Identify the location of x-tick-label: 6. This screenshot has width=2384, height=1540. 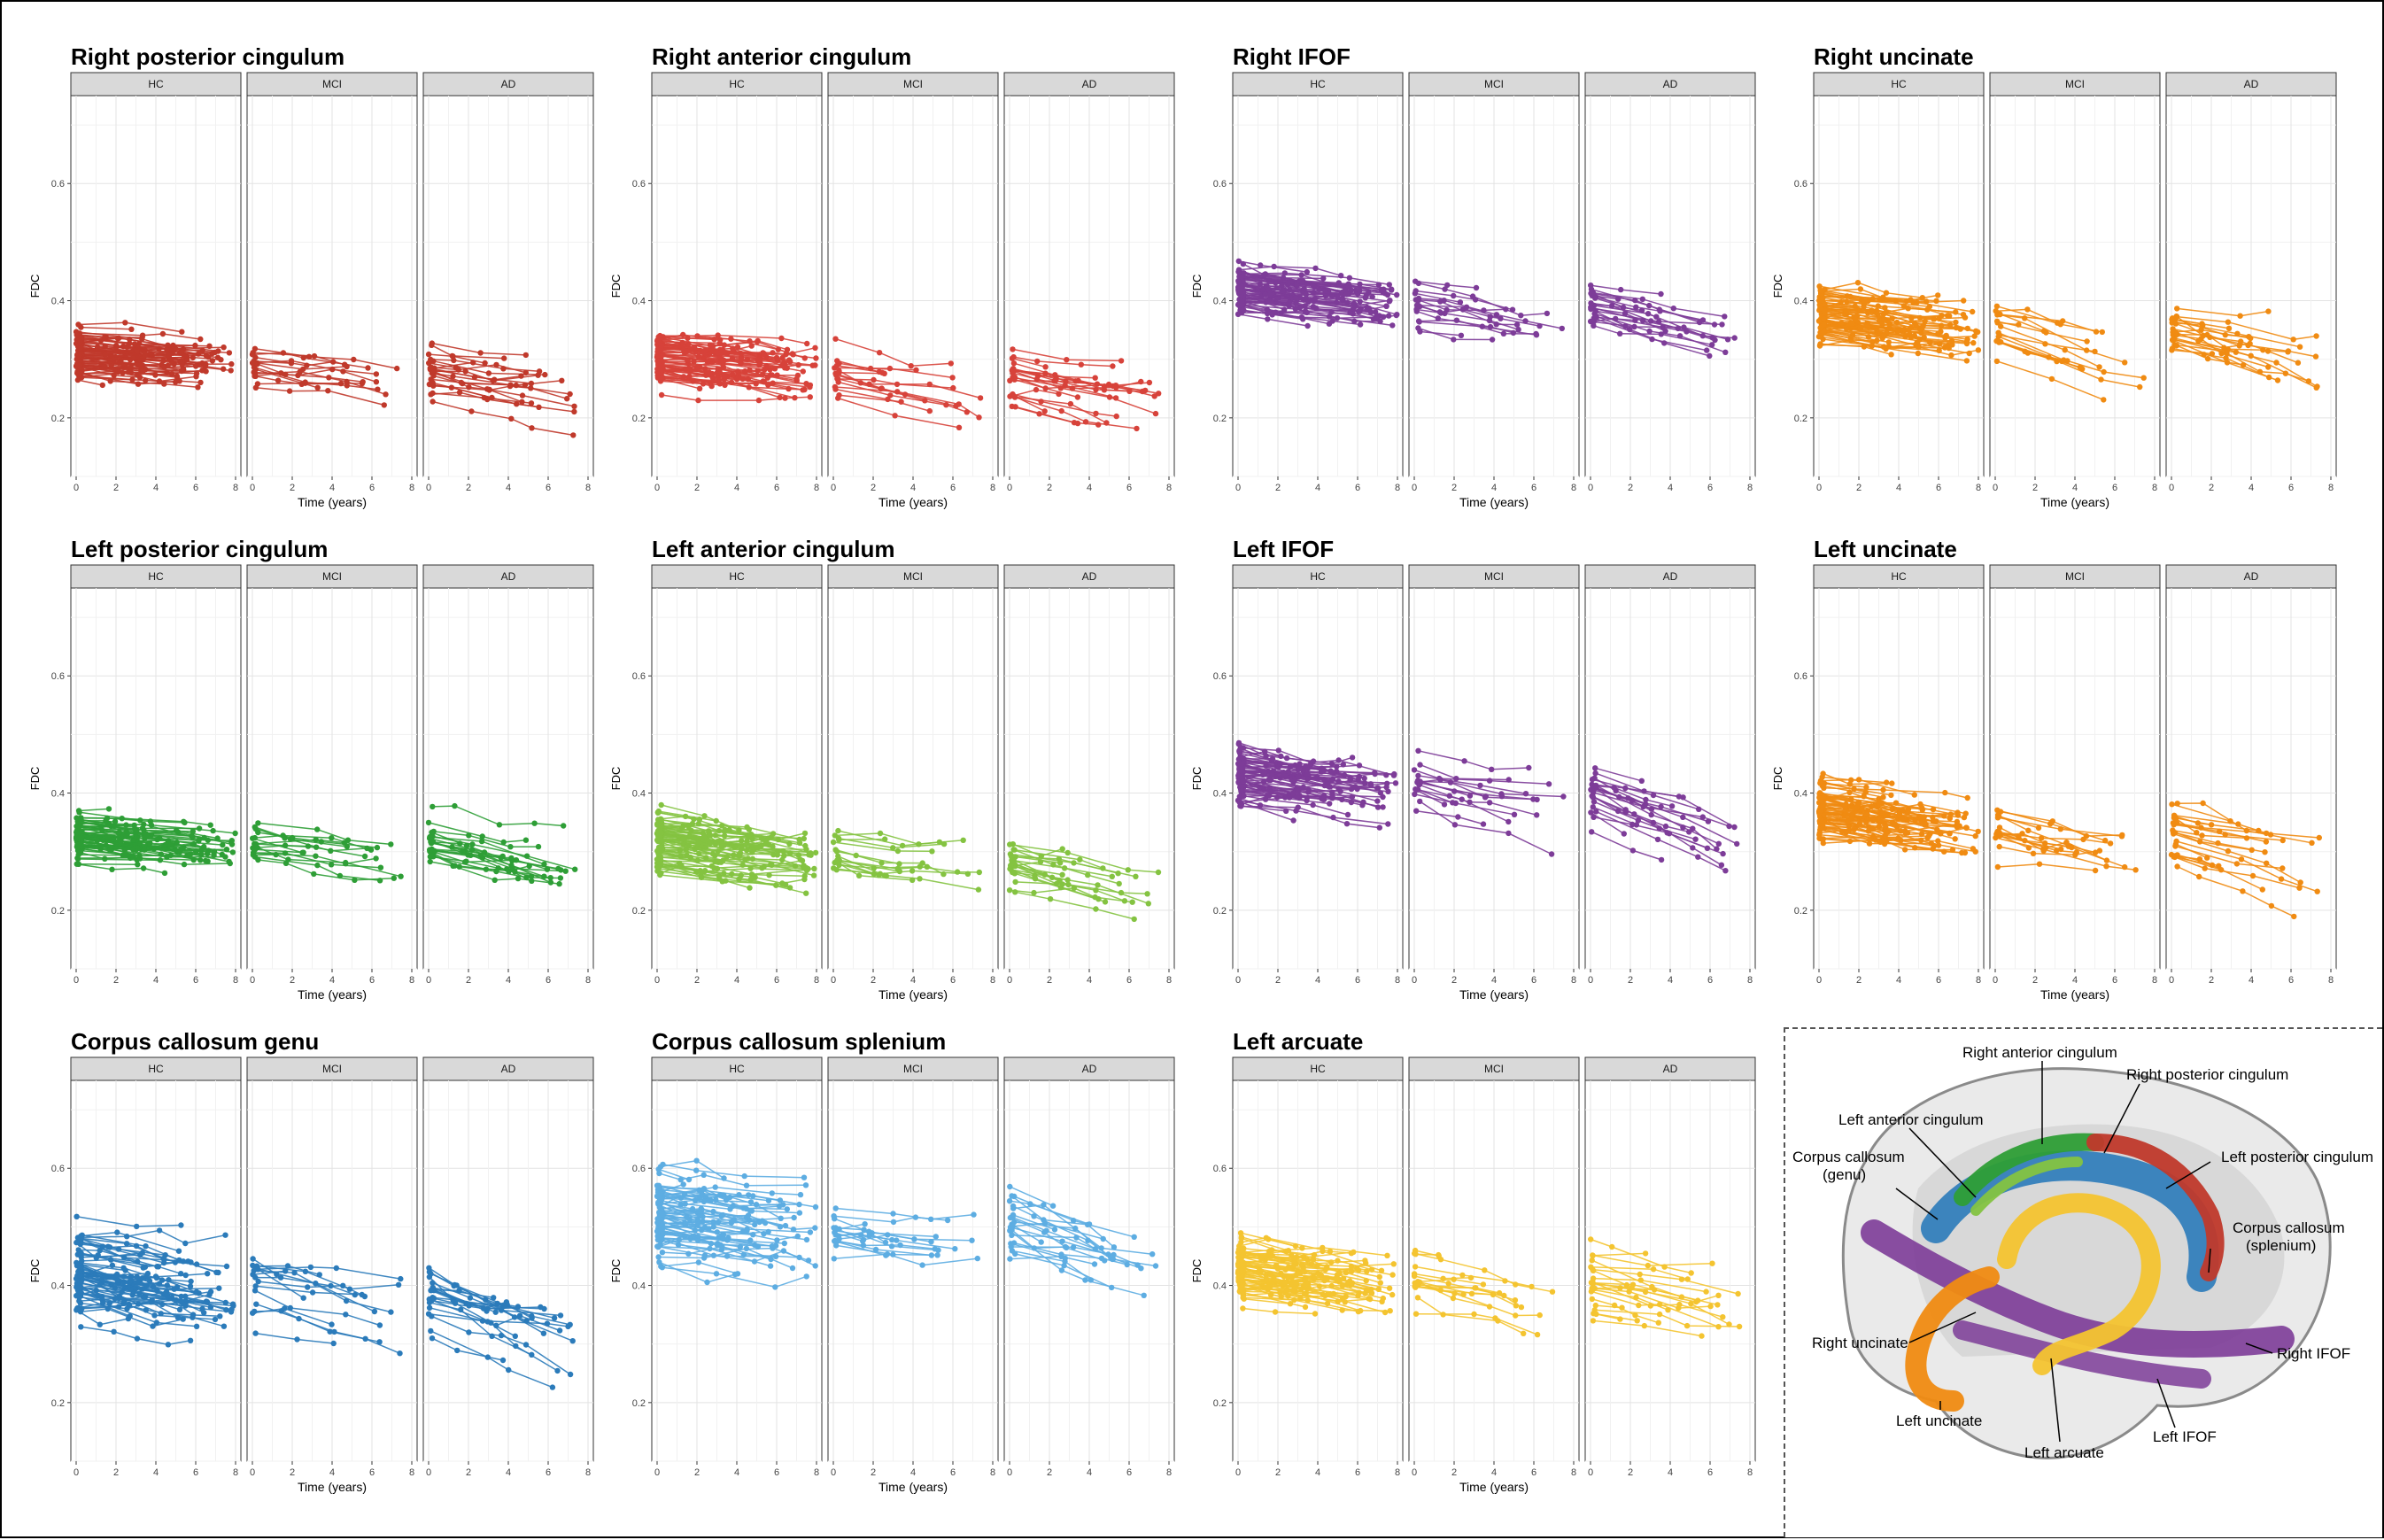
(1129, 488).